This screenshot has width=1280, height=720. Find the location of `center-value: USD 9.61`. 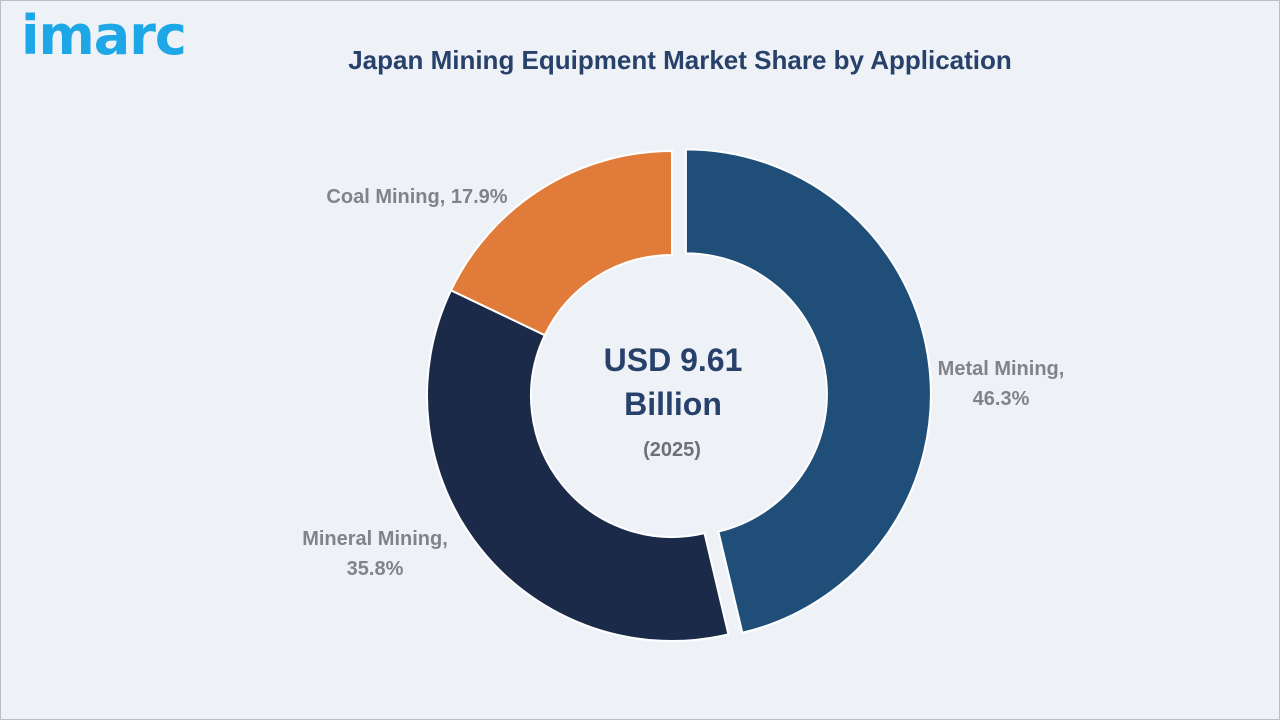

center-value: USD 9.61 is located at coordinates (673, 360).